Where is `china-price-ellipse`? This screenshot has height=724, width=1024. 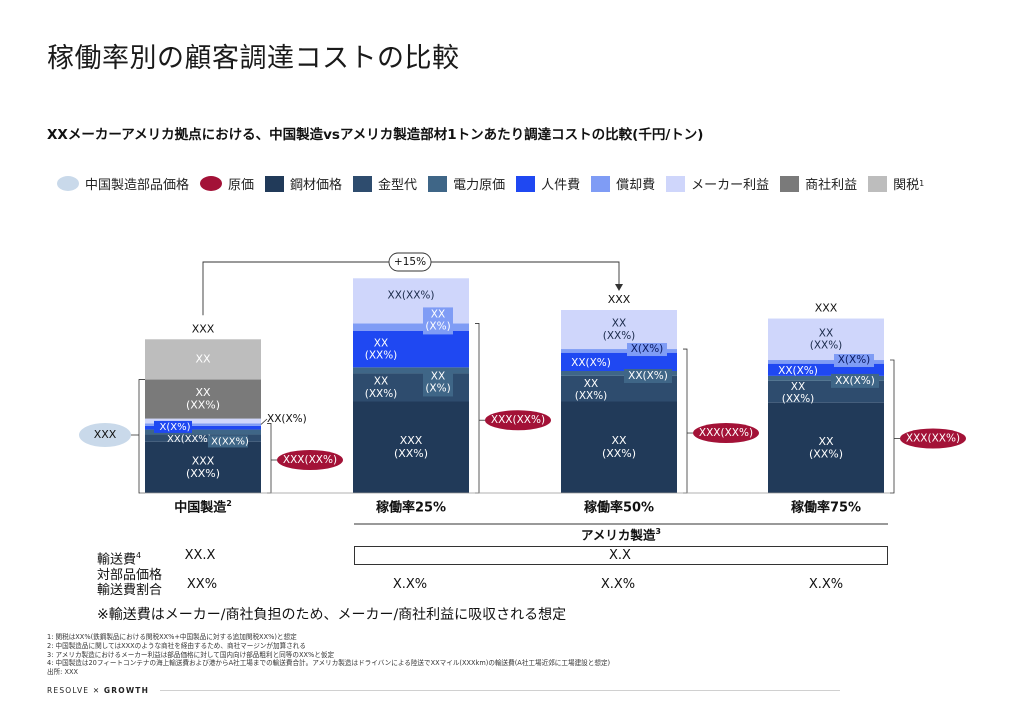 china-price-ellipse is located at coordinates (105, 435).